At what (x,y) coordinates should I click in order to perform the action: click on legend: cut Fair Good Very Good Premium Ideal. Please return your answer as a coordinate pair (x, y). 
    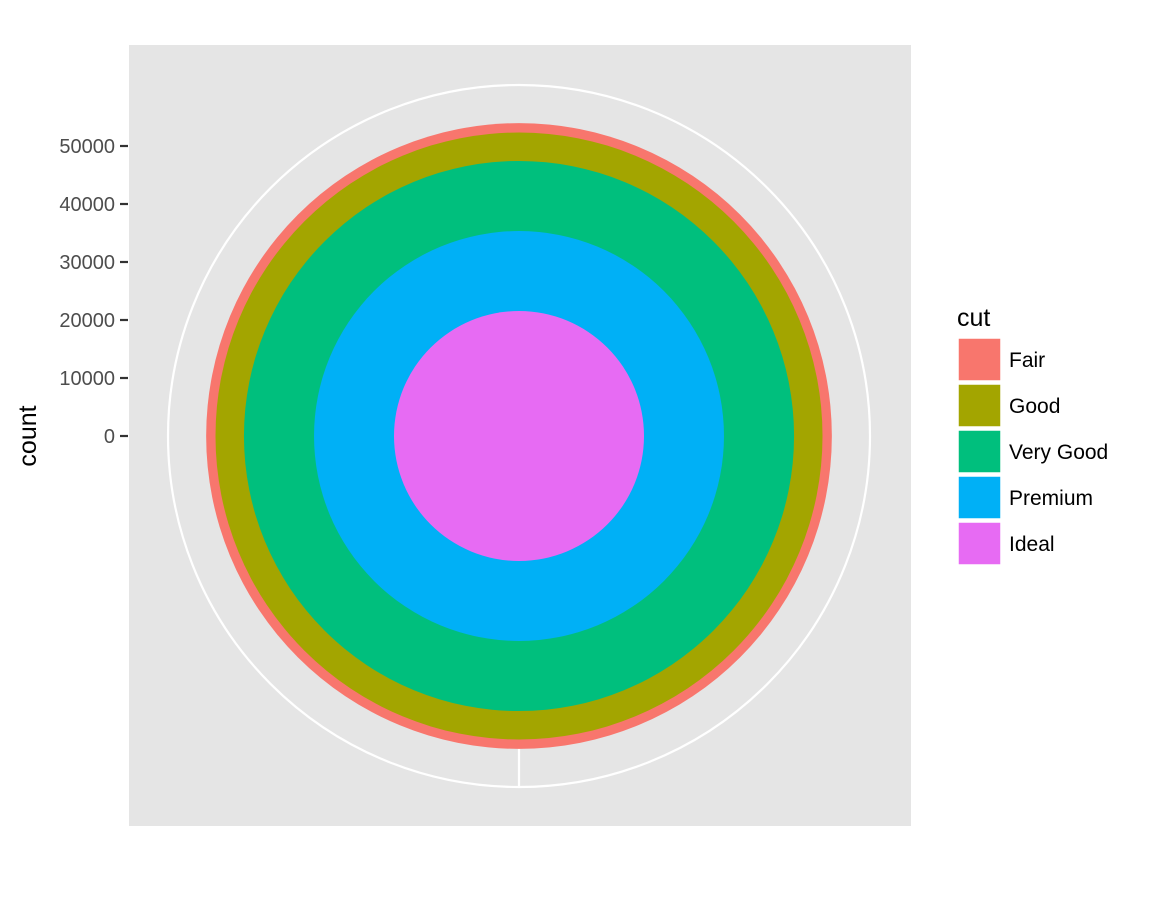
    Looking at the image, I should click on (1032, 435).